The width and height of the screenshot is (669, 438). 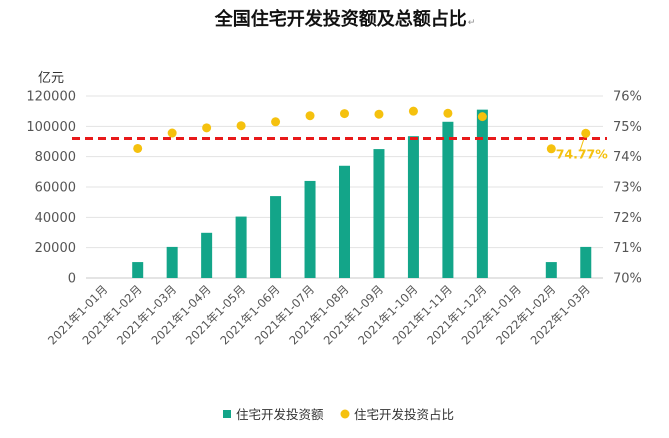 What do you see at coordinates (362, 130) in the screenshot?
I see `scatter-series` at bounding box center [362, 130].